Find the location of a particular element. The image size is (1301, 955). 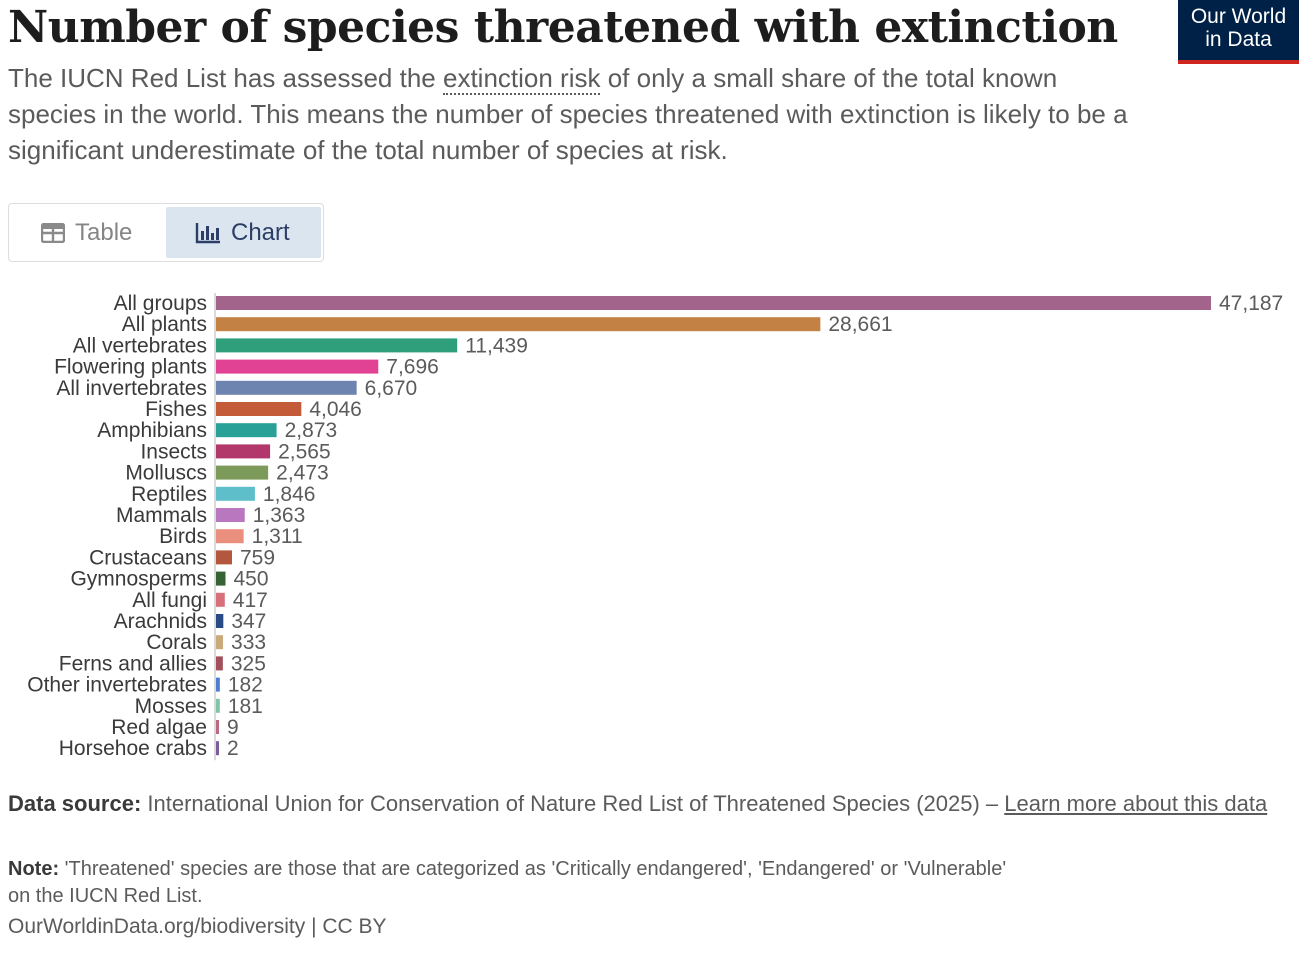

view-tabs: Table Chart is located at coordinates (166, 232).